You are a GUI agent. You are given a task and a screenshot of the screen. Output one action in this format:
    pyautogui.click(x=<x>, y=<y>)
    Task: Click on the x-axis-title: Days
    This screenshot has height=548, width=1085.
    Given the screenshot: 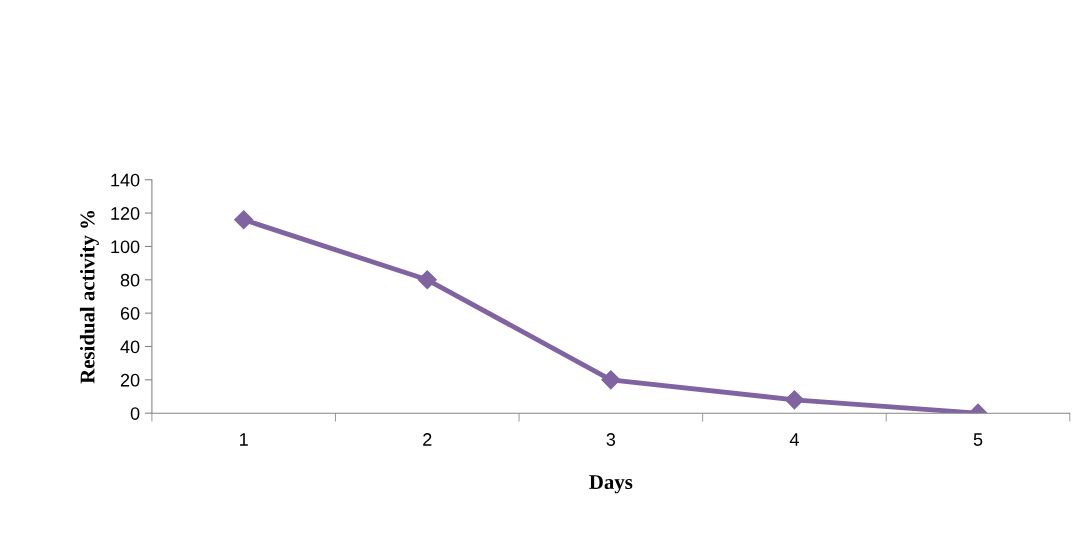 What is the action you would take?
    pyautogui.click(x=611, y=484)
    